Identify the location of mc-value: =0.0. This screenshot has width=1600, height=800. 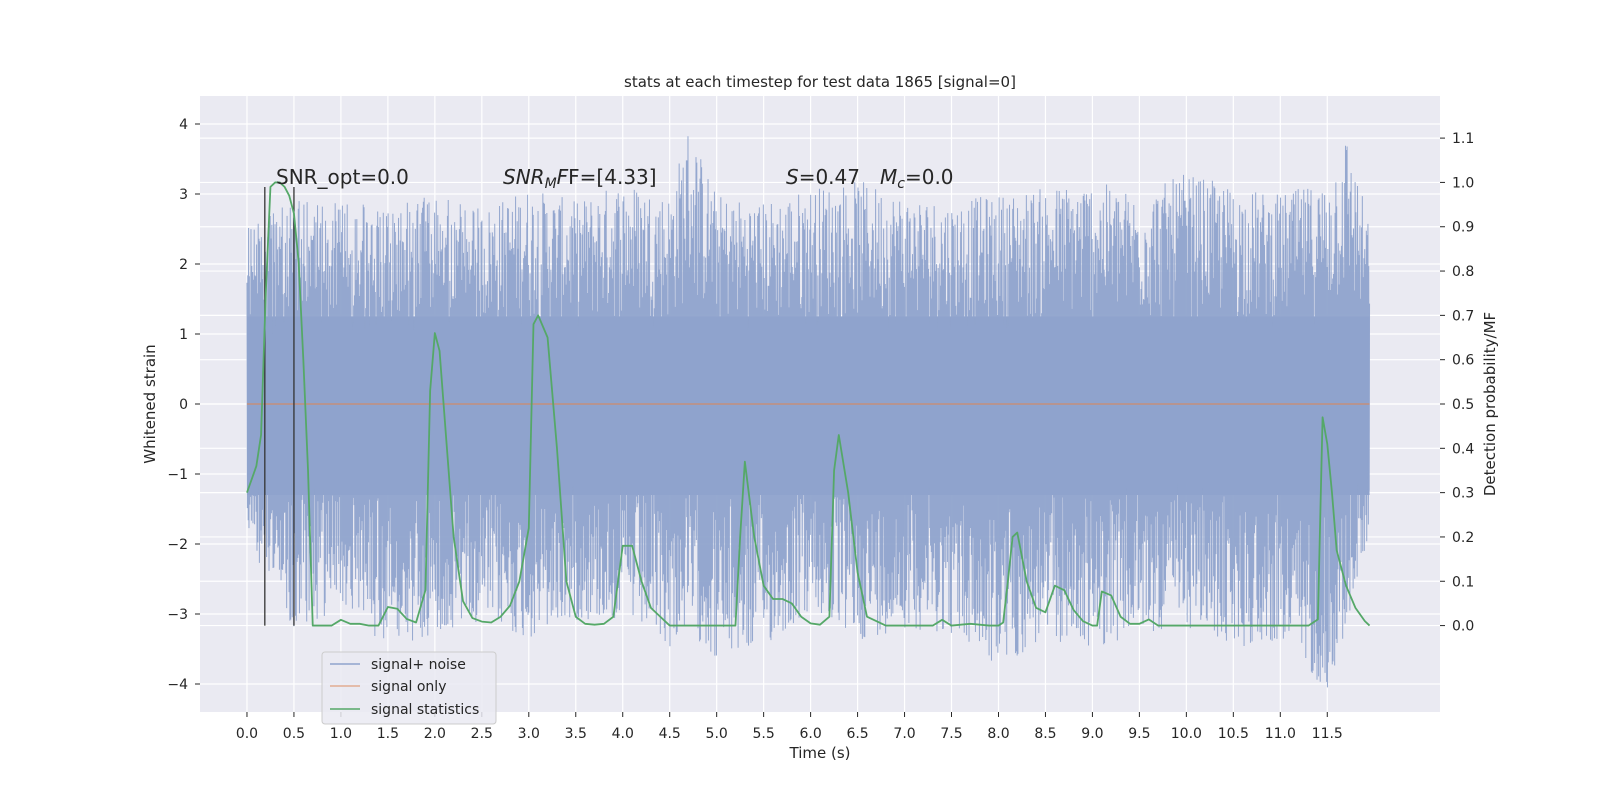
(929, 177).